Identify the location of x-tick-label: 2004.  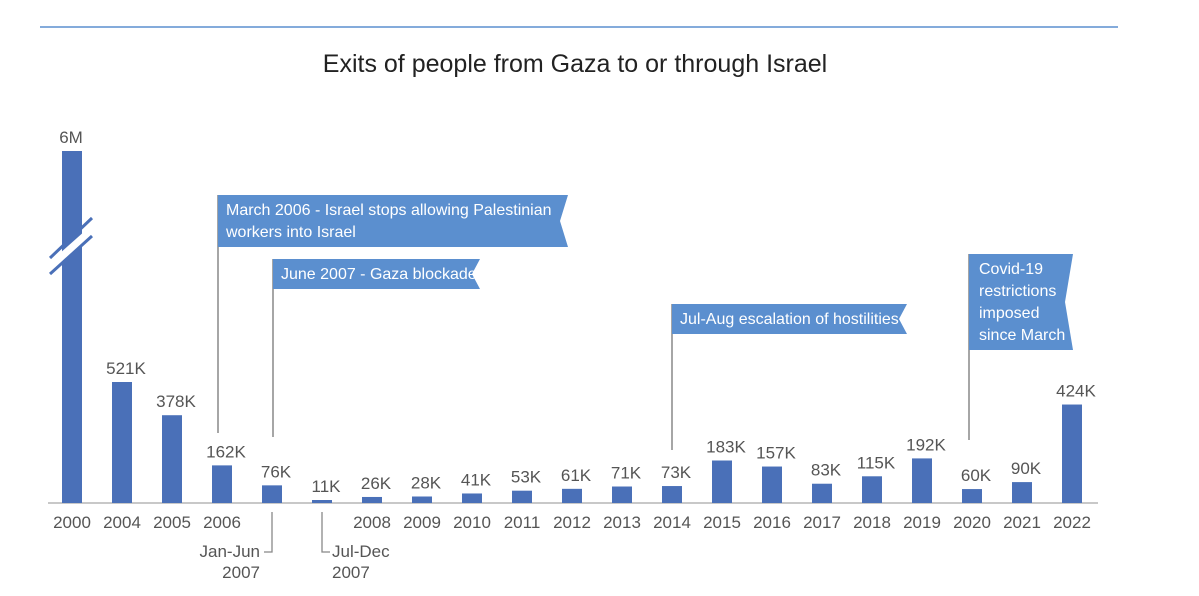
(122, 522).